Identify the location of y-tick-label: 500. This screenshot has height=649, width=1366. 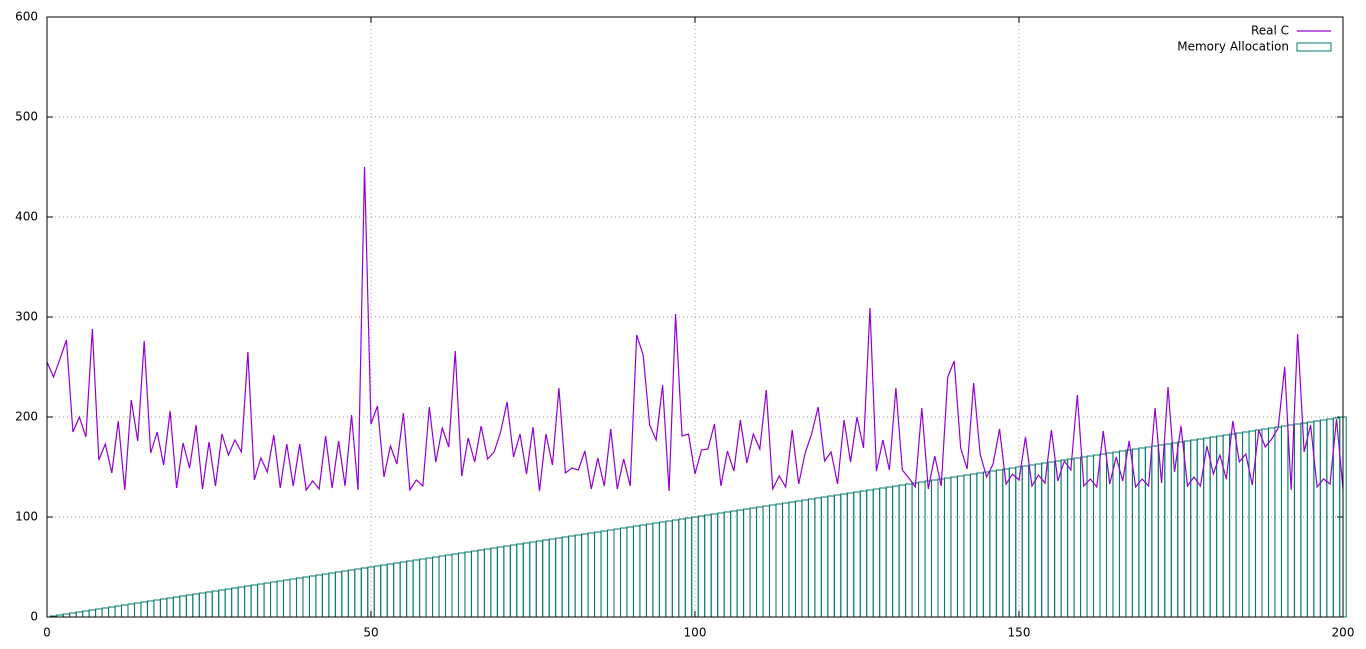
(26, 117).